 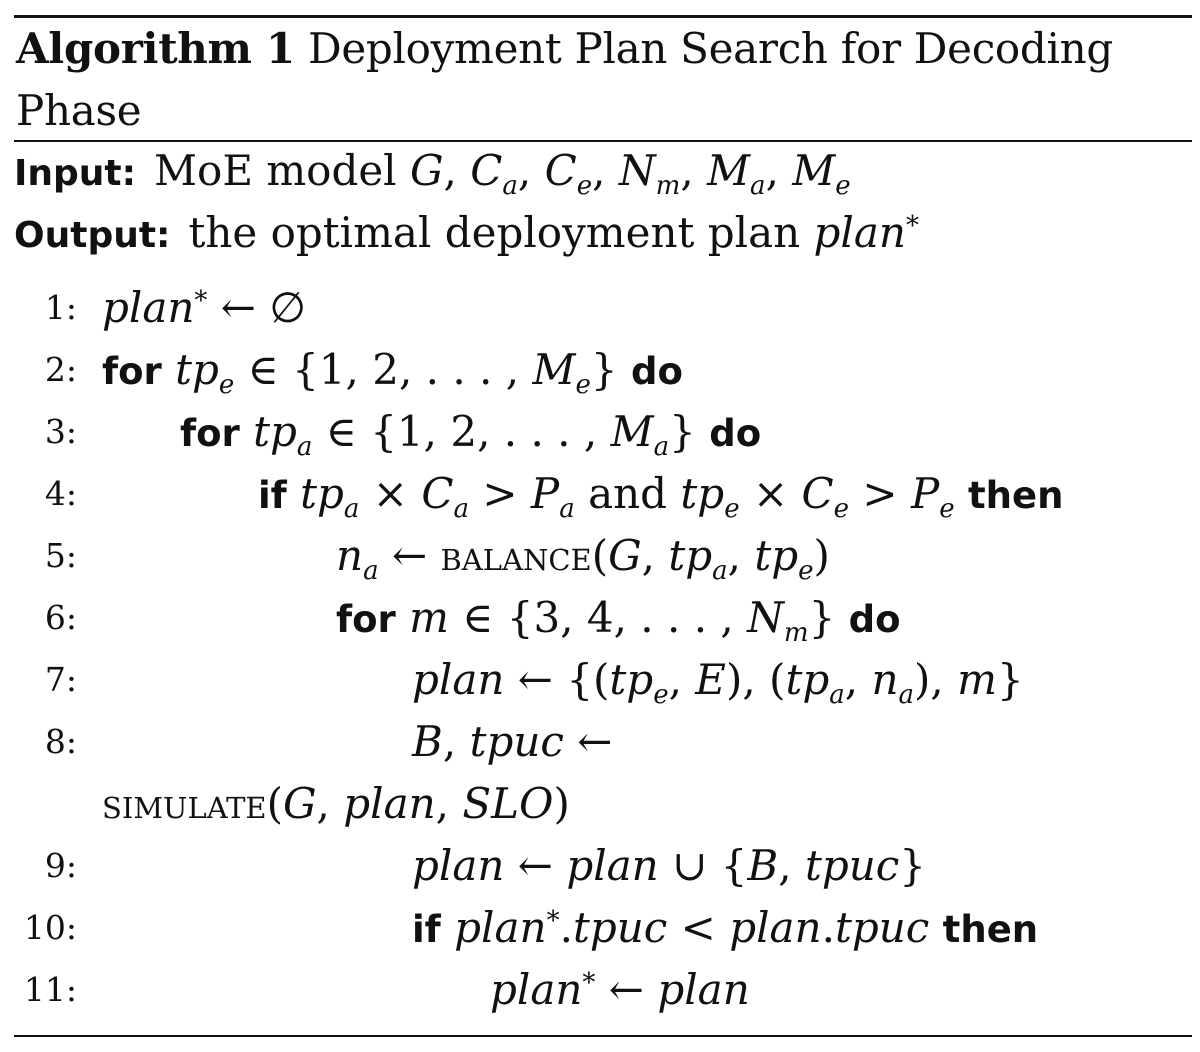 What do you see at coordinates (60, 493) in the screenshot?
I see `line-number: 4:` at bounding box center [60, 493].